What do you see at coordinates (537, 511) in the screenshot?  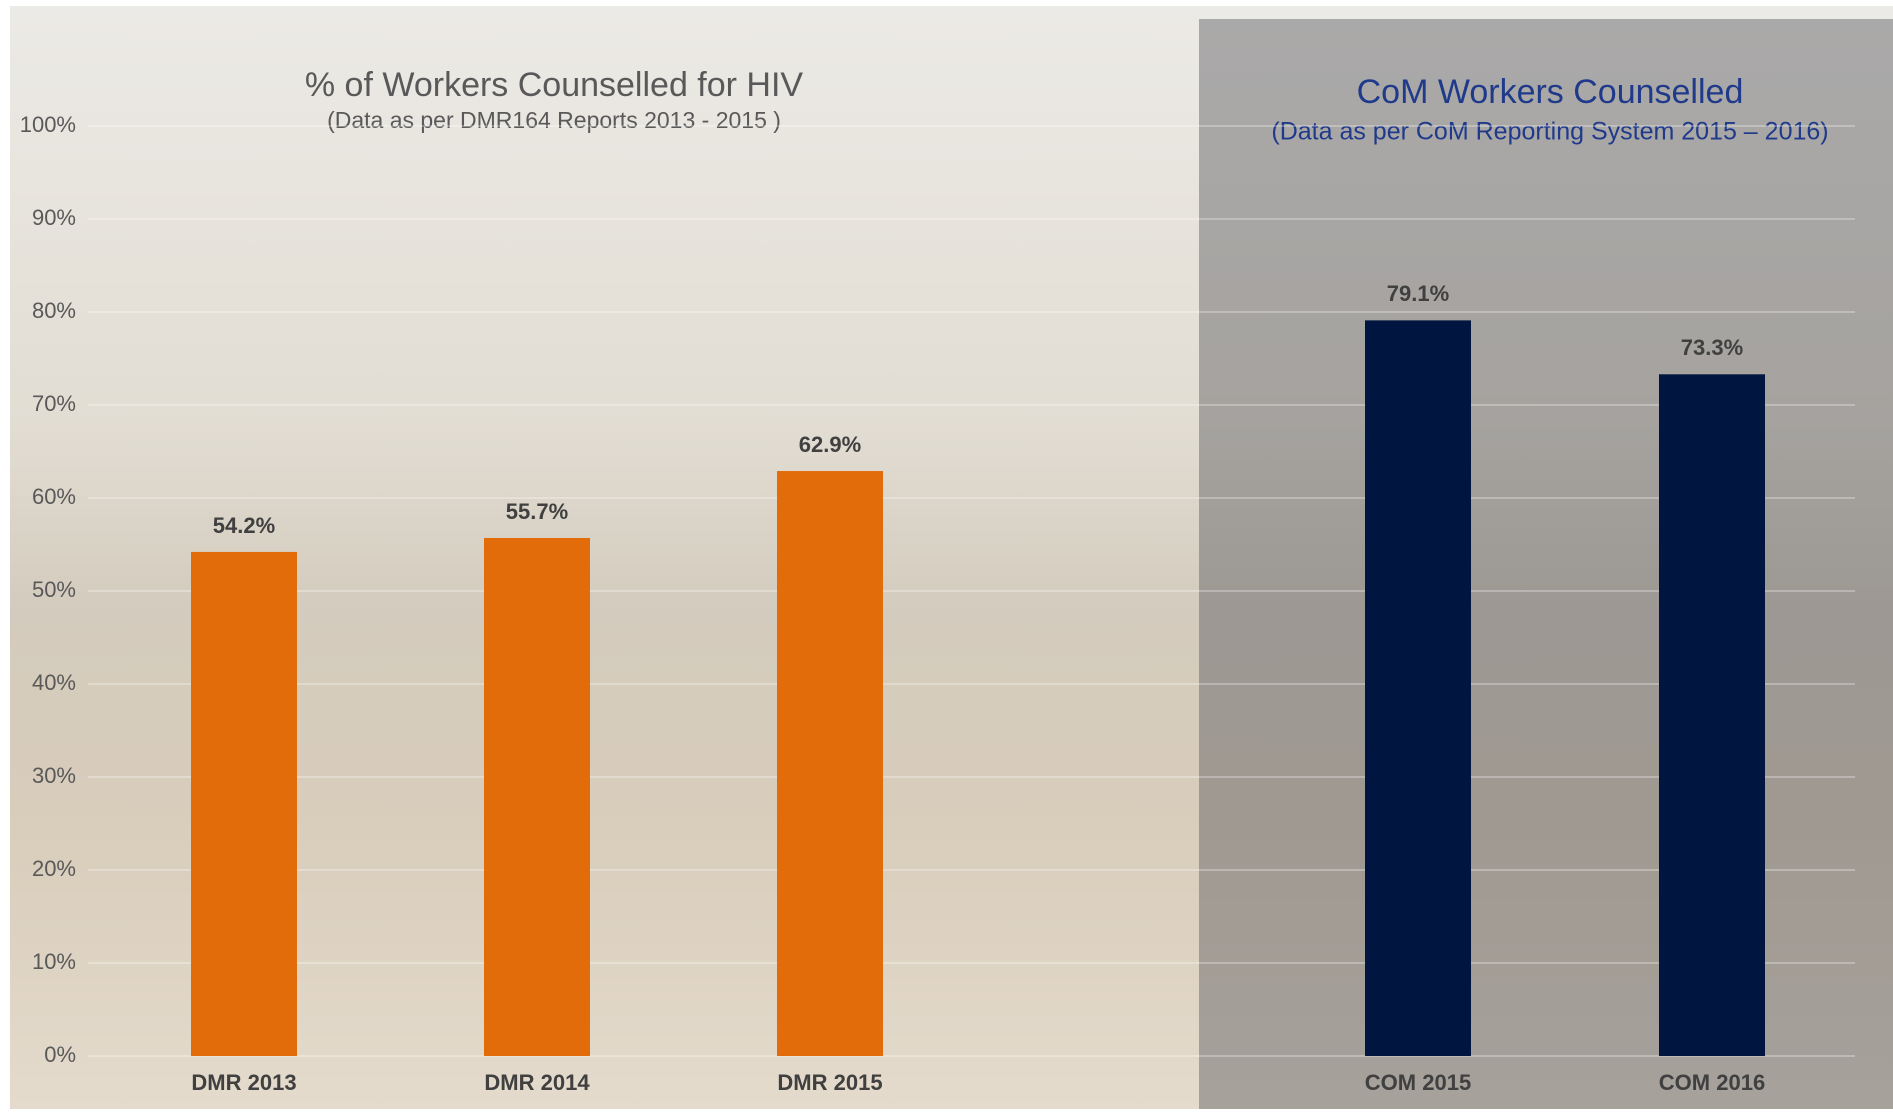 I see `value-label: 55.7%` at bounding box center [537, 511].